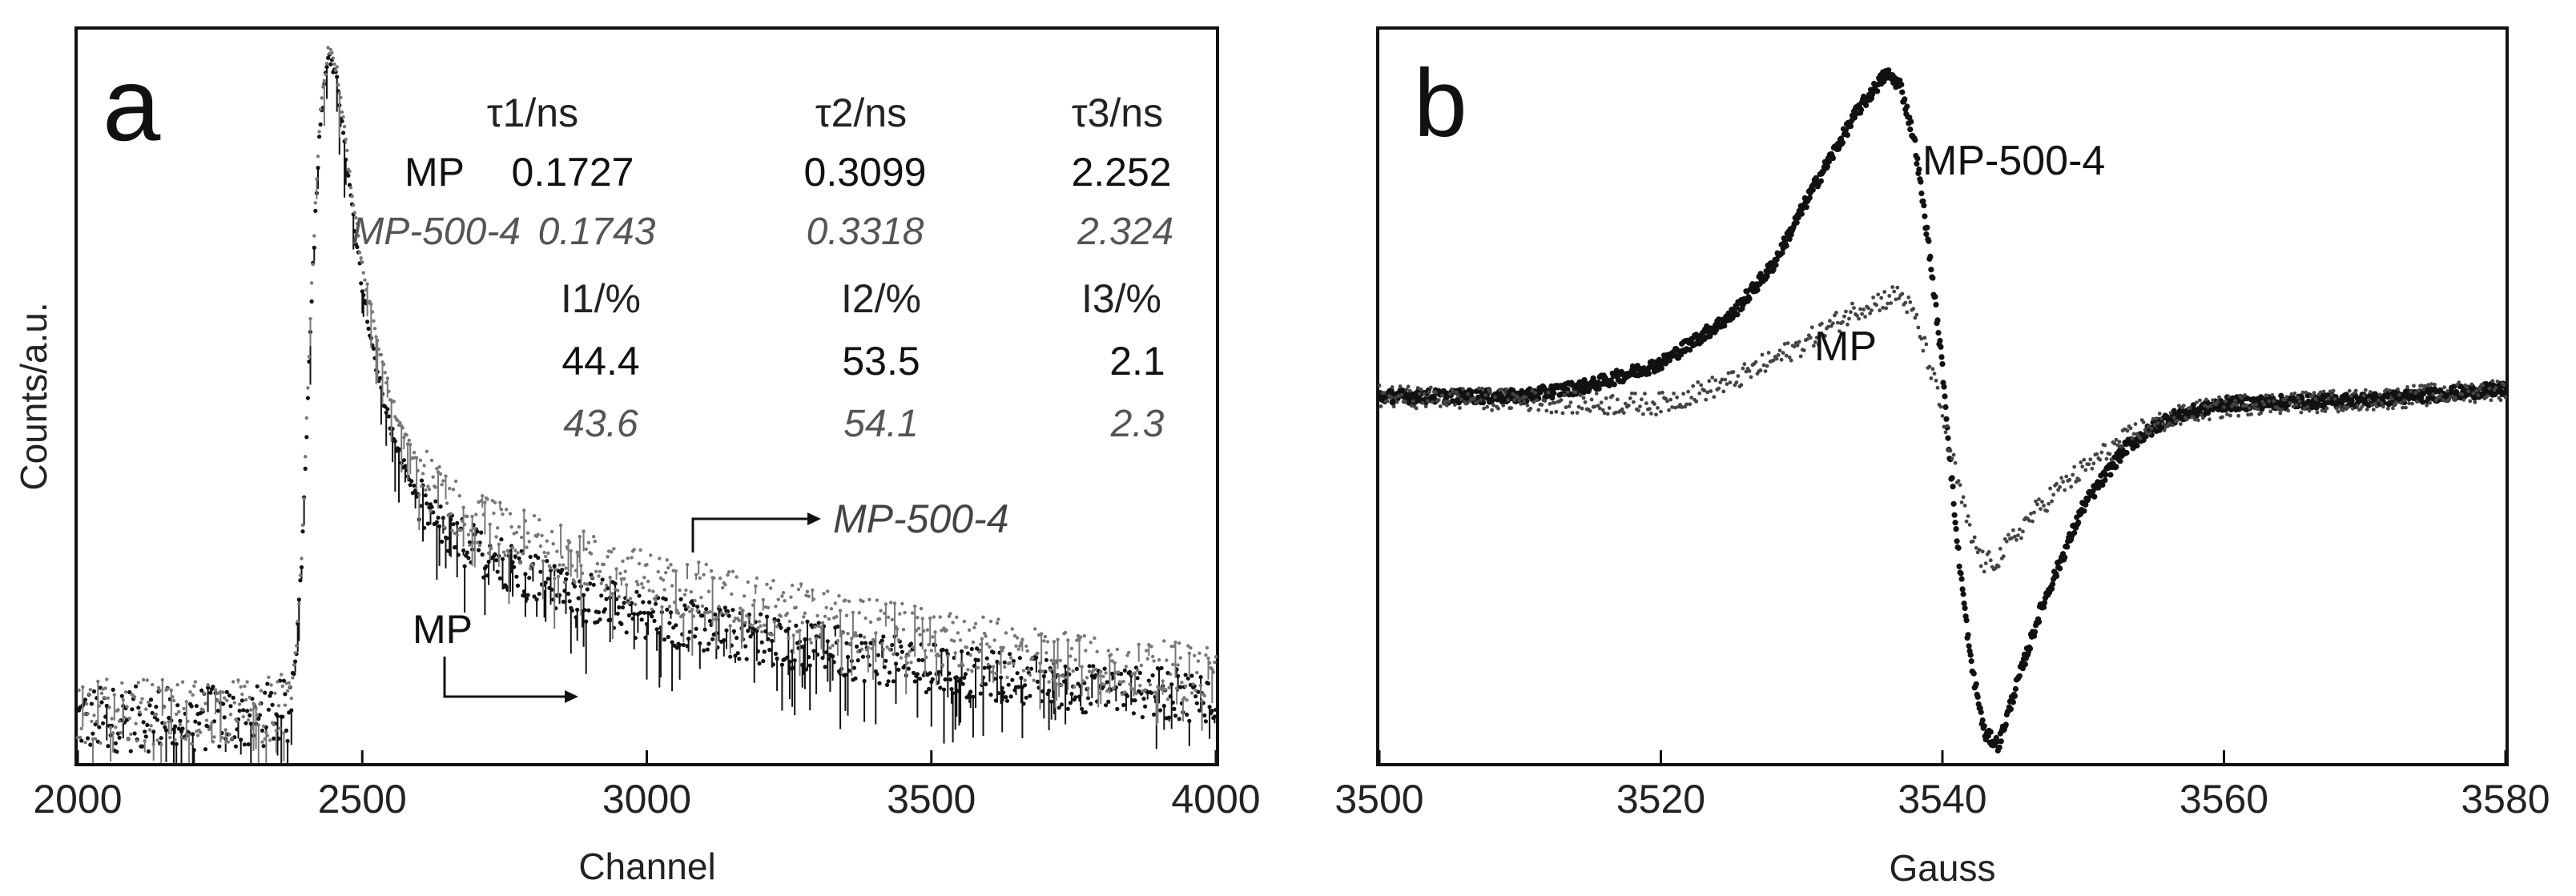 The width and height of the screenshot is (2576, 896). What do you see at coordinates (1942, 429) in the screenshot?
I see `series-mp` at bounding box center [1942, 429].